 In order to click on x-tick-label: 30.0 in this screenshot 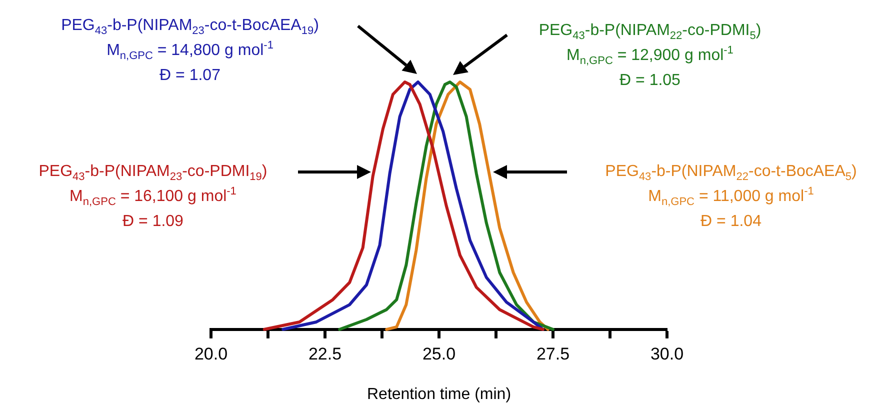, I will do `click(667, 354)`.